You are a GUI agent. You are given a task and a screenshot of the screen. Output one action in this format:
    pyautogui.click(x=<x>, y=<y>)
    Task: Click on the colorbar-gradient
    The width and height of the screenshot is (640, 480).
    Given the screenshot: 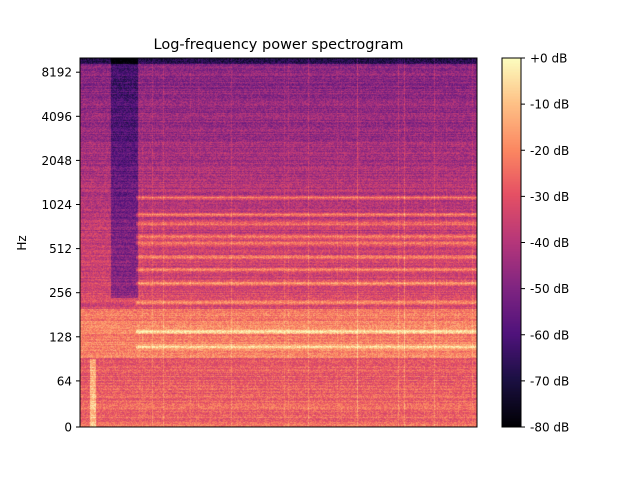 What is the action you would take?
    pyautogui.click(x=511, y=242)
    